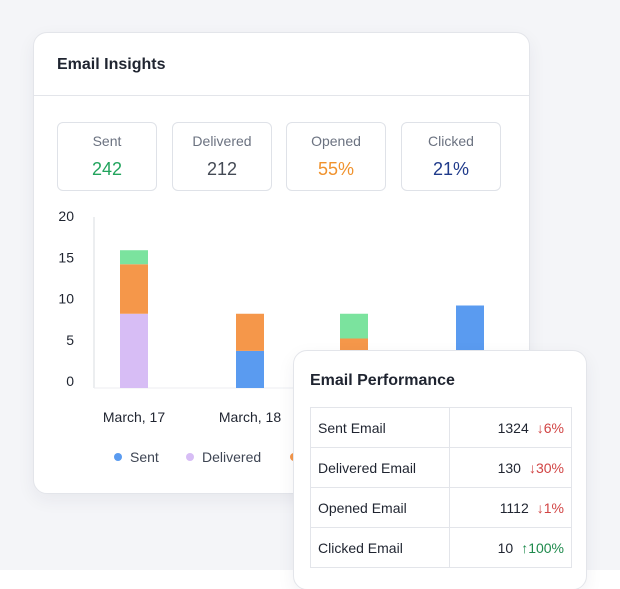 The image size is (620, 589). I want to click on email-performance-title: Email Performance, so click(382, 380).